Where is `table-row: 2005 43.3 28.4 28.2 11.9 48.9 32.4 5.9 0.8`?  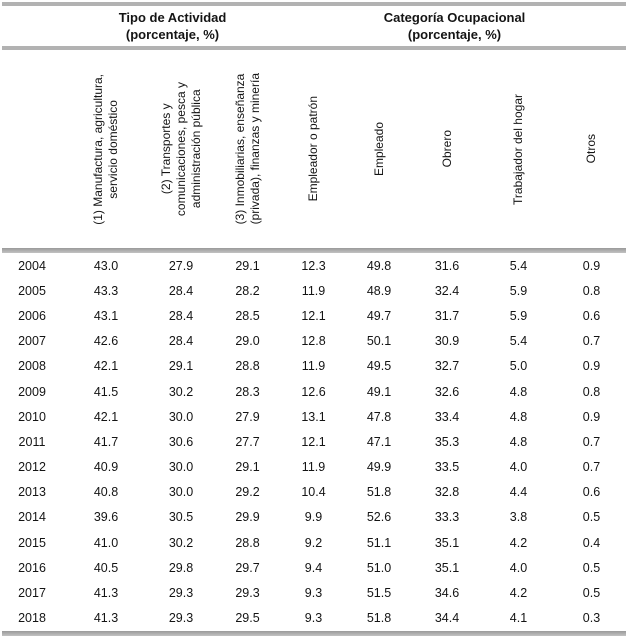 table-row: 2005 43.3 28.4 28.2 11.9 48.9 32.4 5.9 0.8 is located at coordinates (314, 290).